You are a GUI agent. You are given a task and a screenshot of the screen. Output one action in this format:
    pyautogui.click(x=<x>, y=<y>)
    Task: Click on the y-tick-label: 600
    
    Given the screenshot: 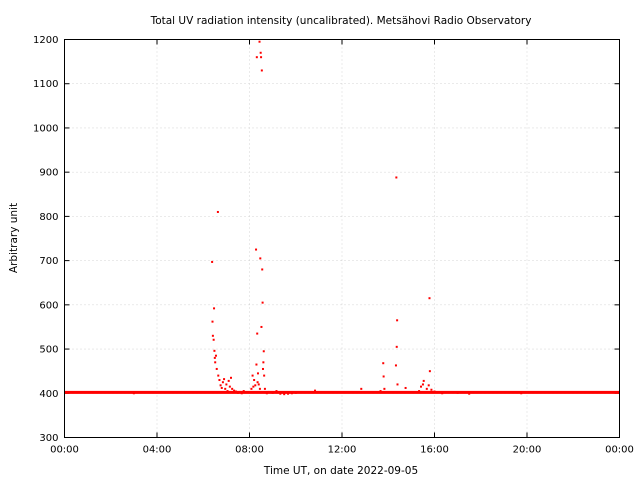 What is the action you would take?
    pyautogui.click(x=48, y=305)
    